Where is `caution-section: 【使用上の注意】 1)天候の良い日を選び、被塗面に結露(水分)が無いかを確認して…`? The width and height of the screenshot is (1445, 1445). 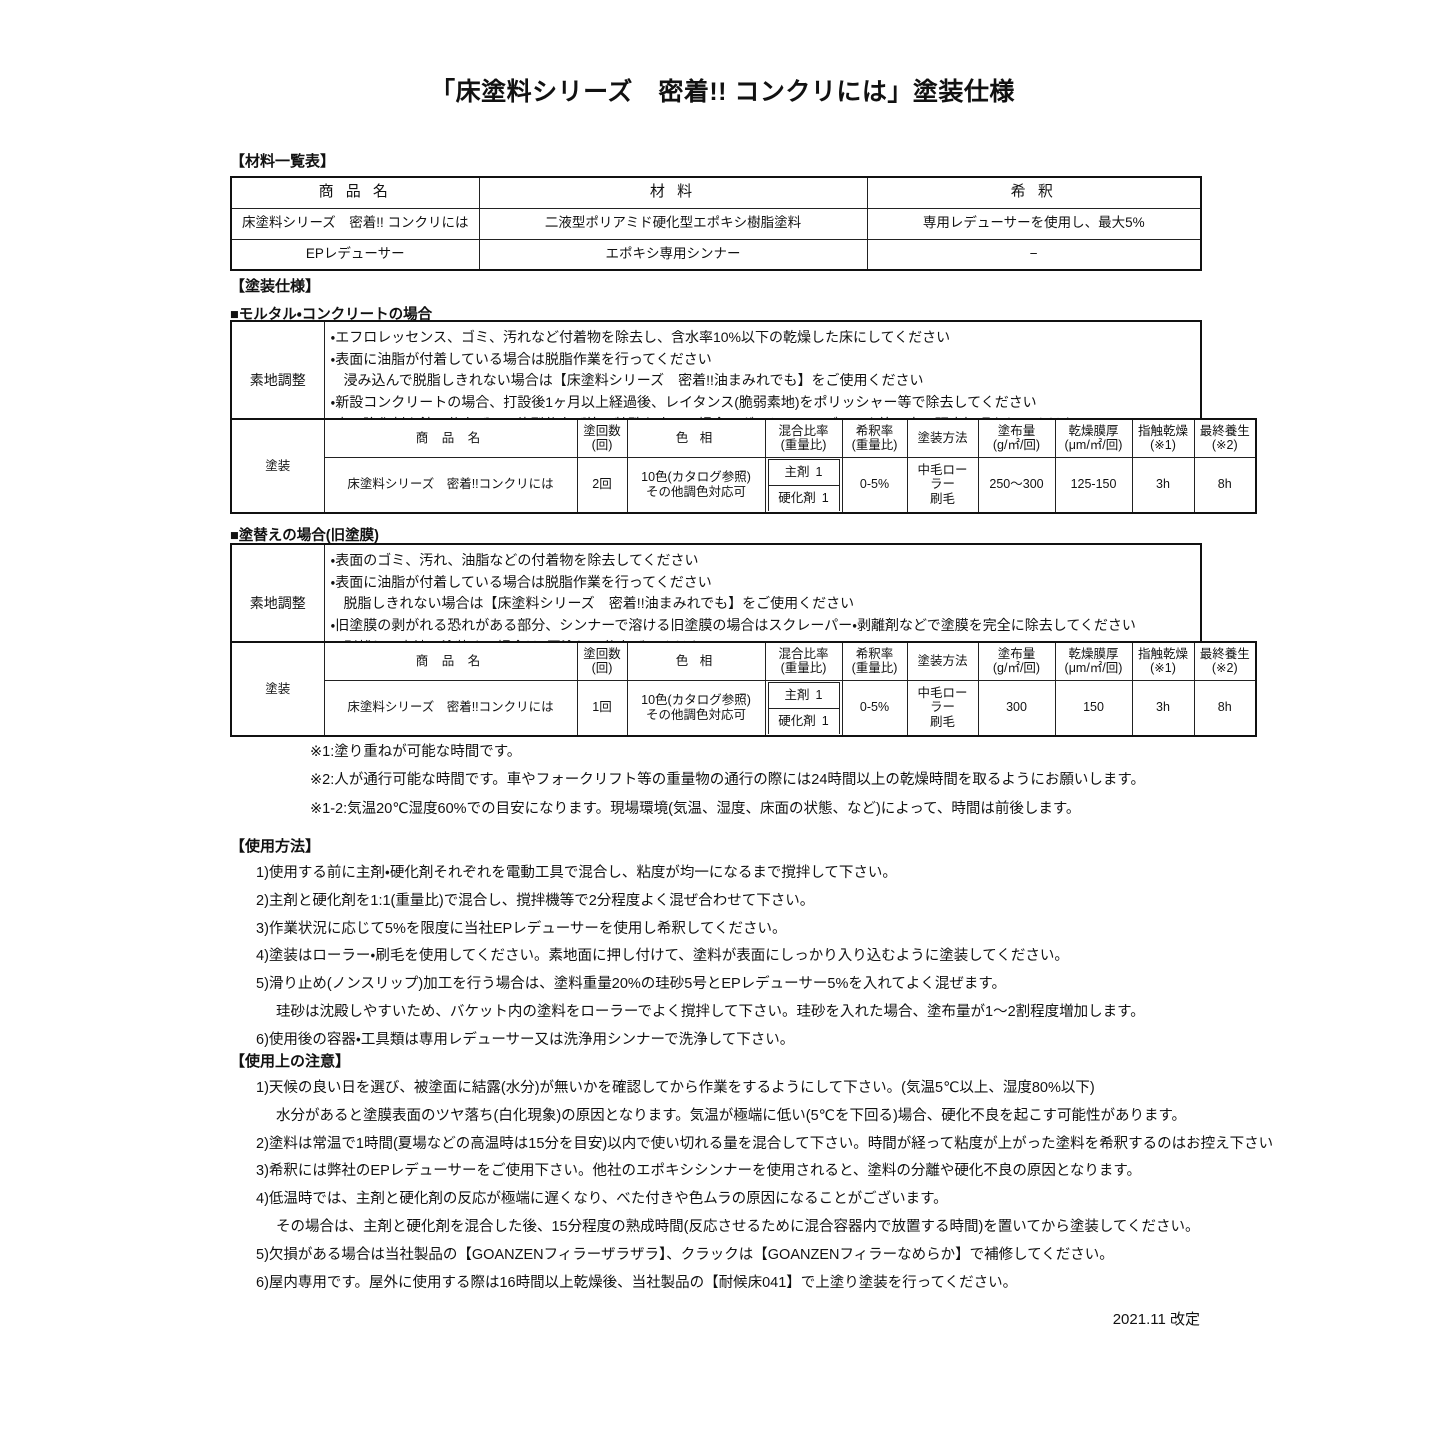
caution-section: 【使用上の注意】 1)天候の良い日を選び、被塗面に結露(水分)が無いかを確認して… is located at coordinates (751, 1174).